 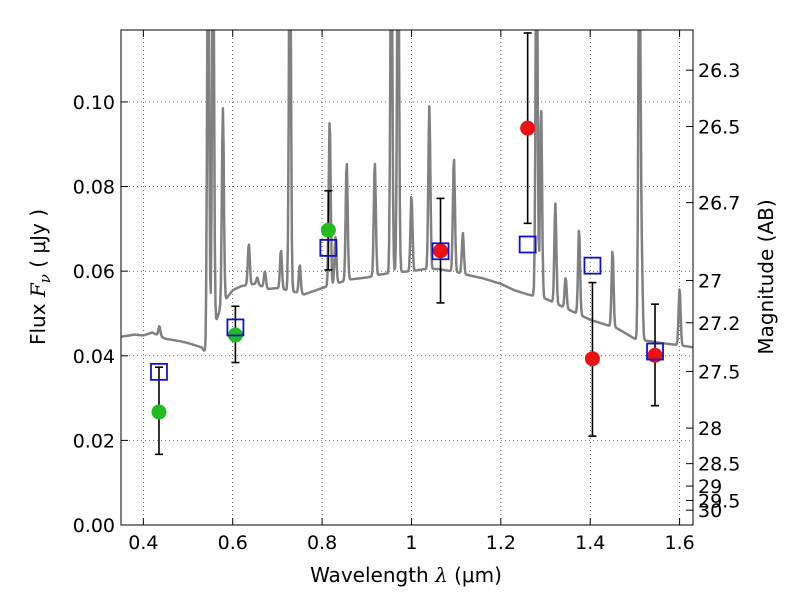 I want to click on x-axis-label: Wavelength λ (μm), so click(x=406, y=575).